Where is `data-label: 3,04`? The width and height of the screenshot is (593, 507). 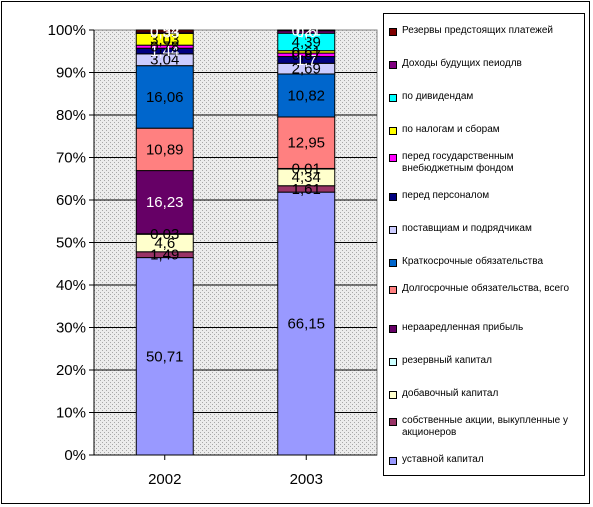 data-label: 3,04 is located at coordinates (164, 60).